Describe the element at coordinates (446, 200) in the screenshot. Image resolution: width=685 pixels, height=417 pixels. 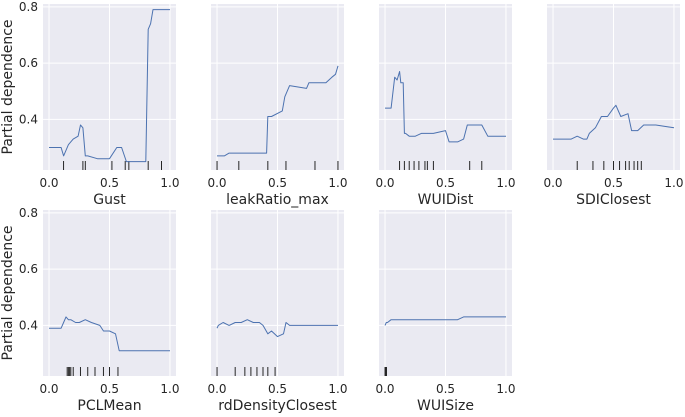
I see `x-axis-label: WUIDist` at that location.